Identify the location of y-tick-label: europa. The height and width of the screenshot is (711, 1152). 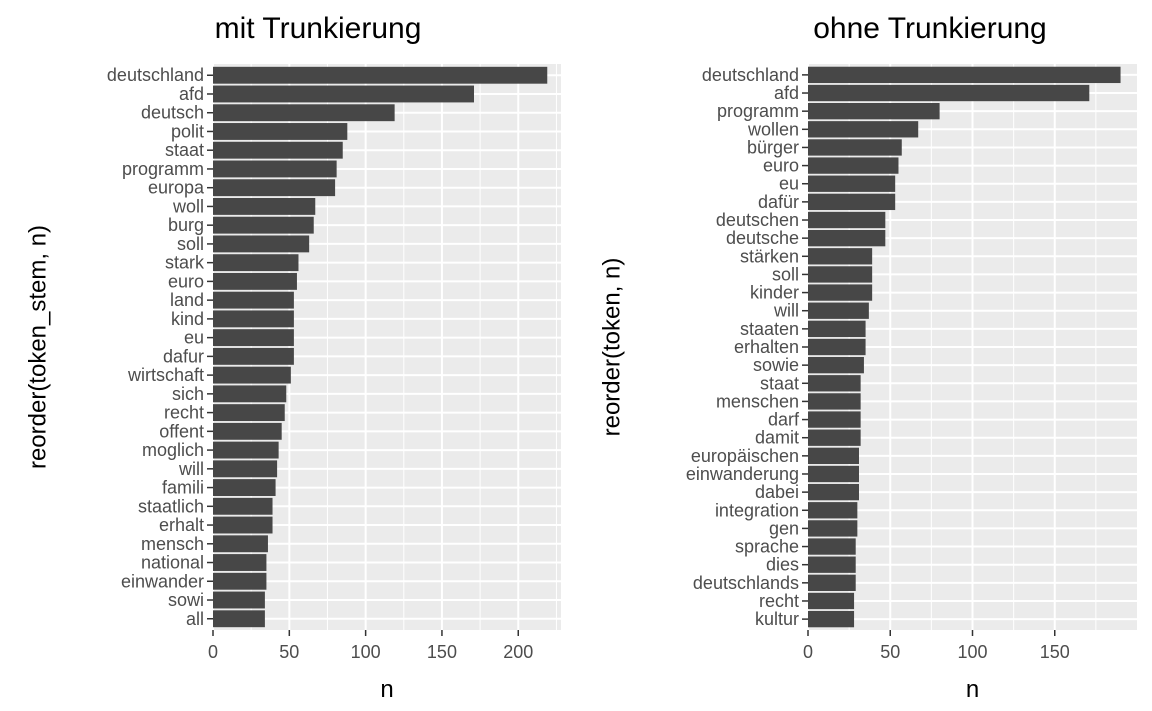
(176, 188).